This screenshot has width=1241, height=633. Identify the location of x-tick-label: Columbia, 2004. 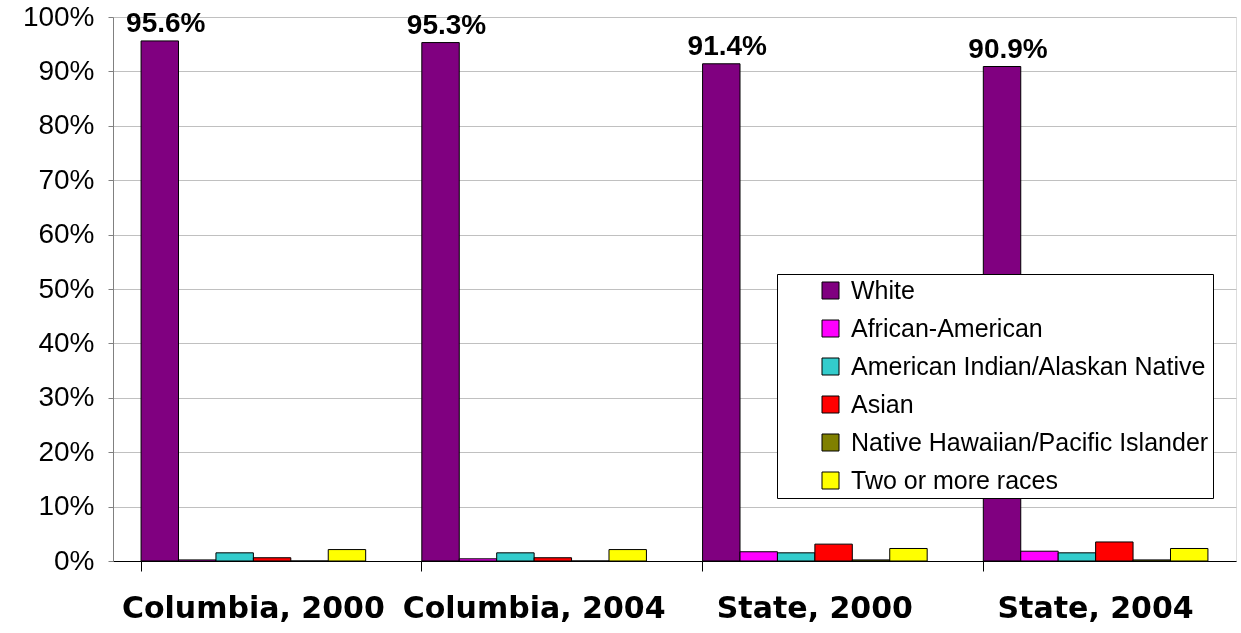
(534, 607).